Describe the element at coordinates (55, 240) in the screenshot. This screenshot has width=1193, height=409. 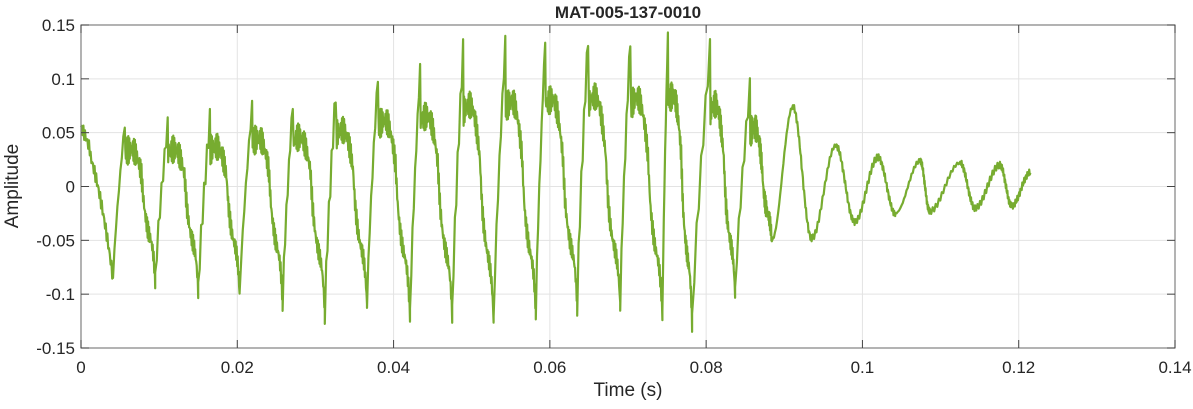
I see `y-tick-label: -0.05` at that location.